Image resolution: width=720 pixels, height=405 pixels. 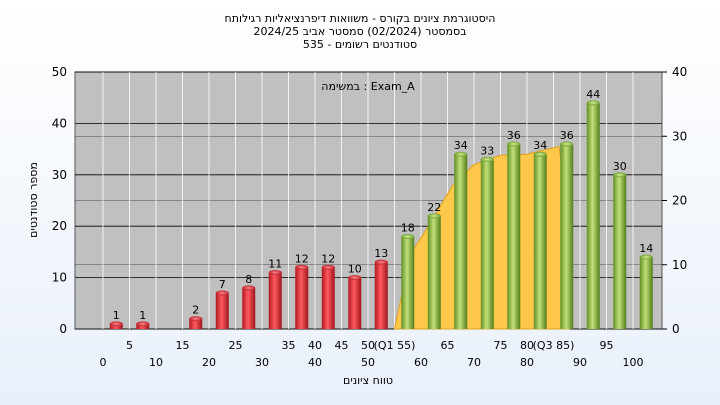 What do you see at coordinates (248, 279) in the screenshot?
I see `bar-value-label: 8` at bounding box center [248, 279].